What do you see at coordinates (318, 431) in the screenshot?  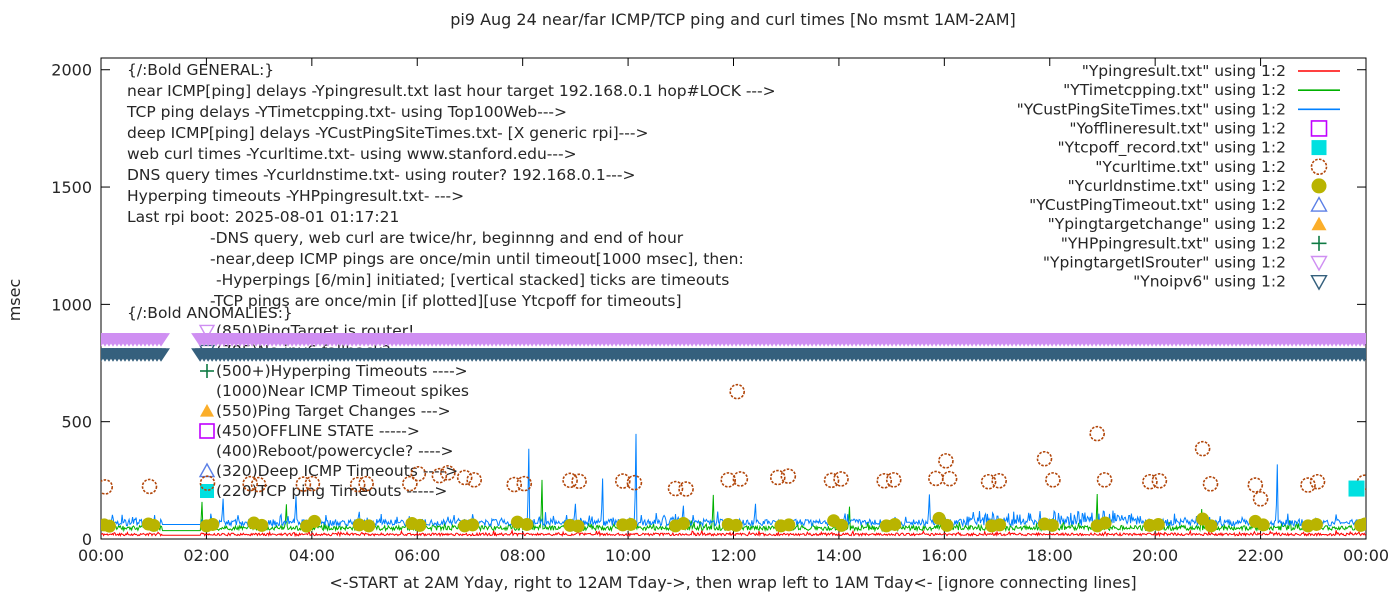 I see `anomaly-line-5: (450)OFFLINE STATE ----->` at bounding box center [318, 431].